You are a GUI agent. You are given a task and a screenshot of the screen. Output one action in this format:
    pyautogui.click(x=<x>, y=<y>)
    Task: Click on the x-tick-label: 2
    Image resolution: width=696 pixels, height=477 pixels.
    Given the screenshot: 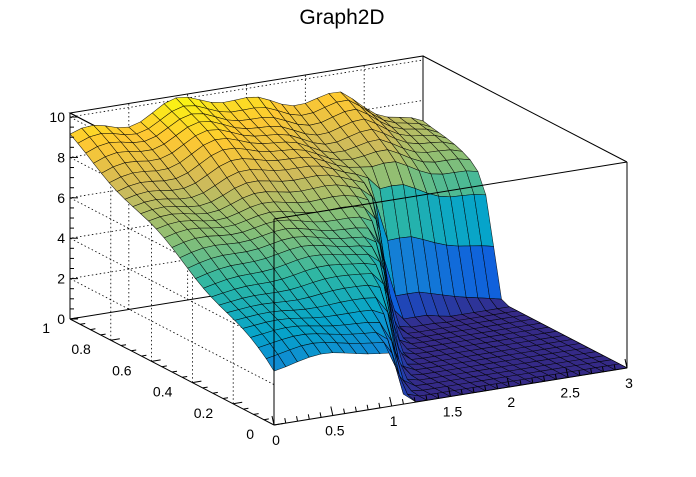 What is the action you would take?
    pyautogui.click(x=511, y=402)
    